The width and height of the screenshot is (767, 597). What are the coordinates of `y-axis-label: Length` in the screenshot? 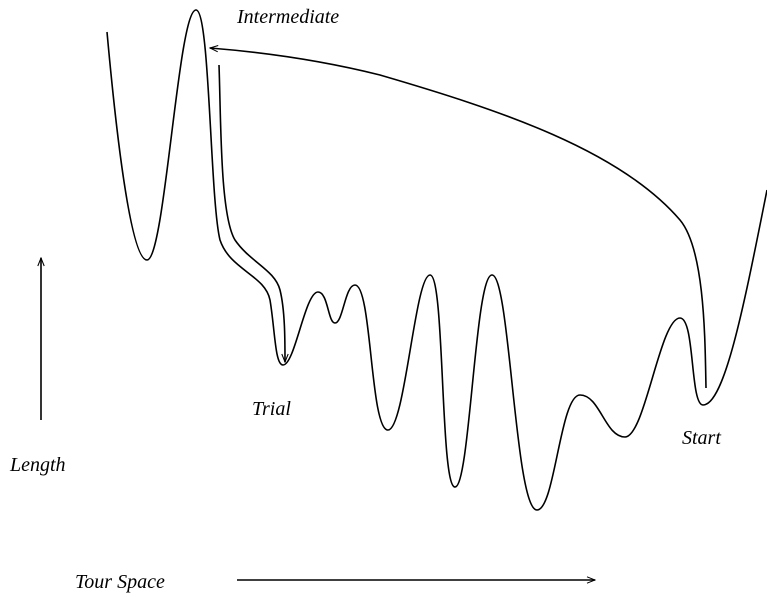 It's located at (37, 465).